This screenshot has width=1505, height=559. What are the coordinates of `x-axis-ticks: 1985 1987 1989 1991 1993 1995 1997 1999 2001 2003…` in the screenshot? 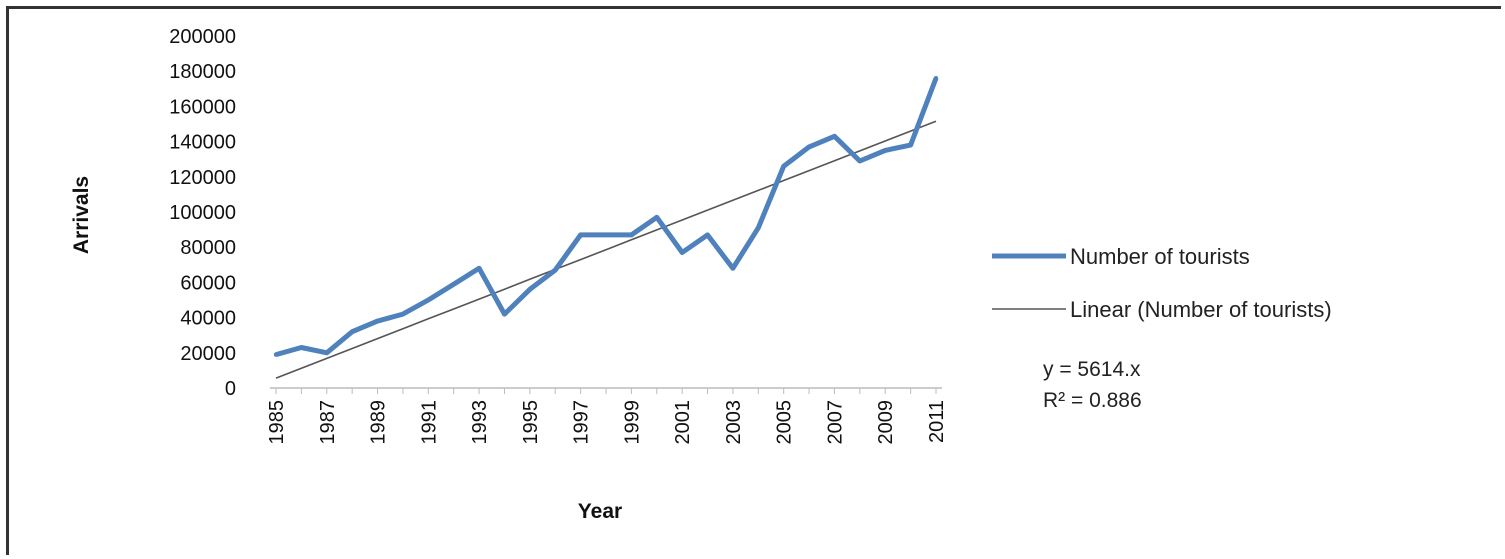 It's located at (607, 416).